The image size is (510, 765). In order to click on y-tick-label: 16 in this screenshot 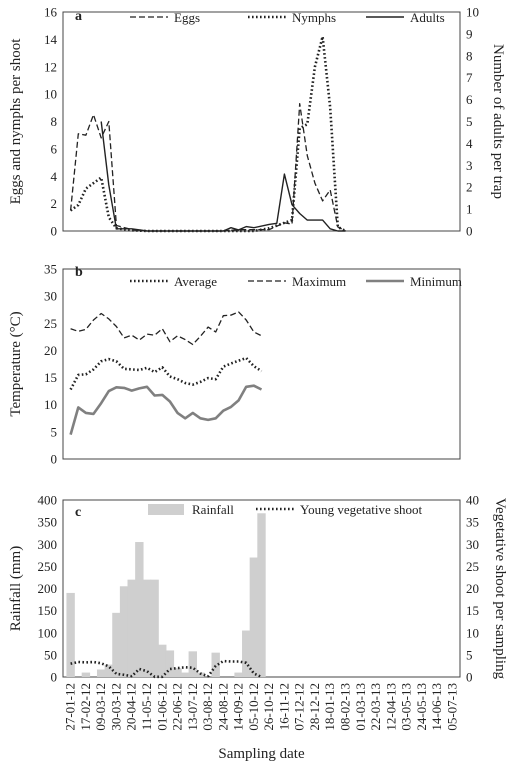, I will do `click(51, 12)`.